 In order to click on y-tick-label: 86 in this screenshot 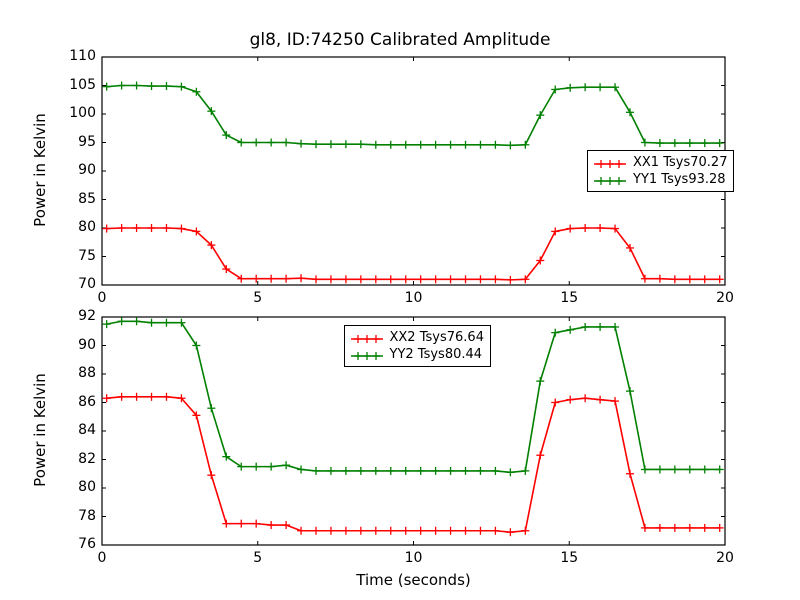, I will do `click(87, 401)`.